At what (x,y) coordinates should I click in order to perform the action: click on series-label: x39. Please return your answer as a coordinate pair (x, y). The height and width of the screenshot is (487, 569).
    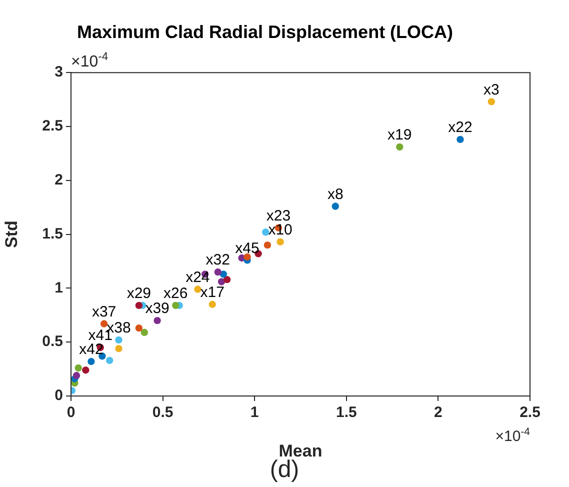
    Looking at the image, I should click on (157, 309).